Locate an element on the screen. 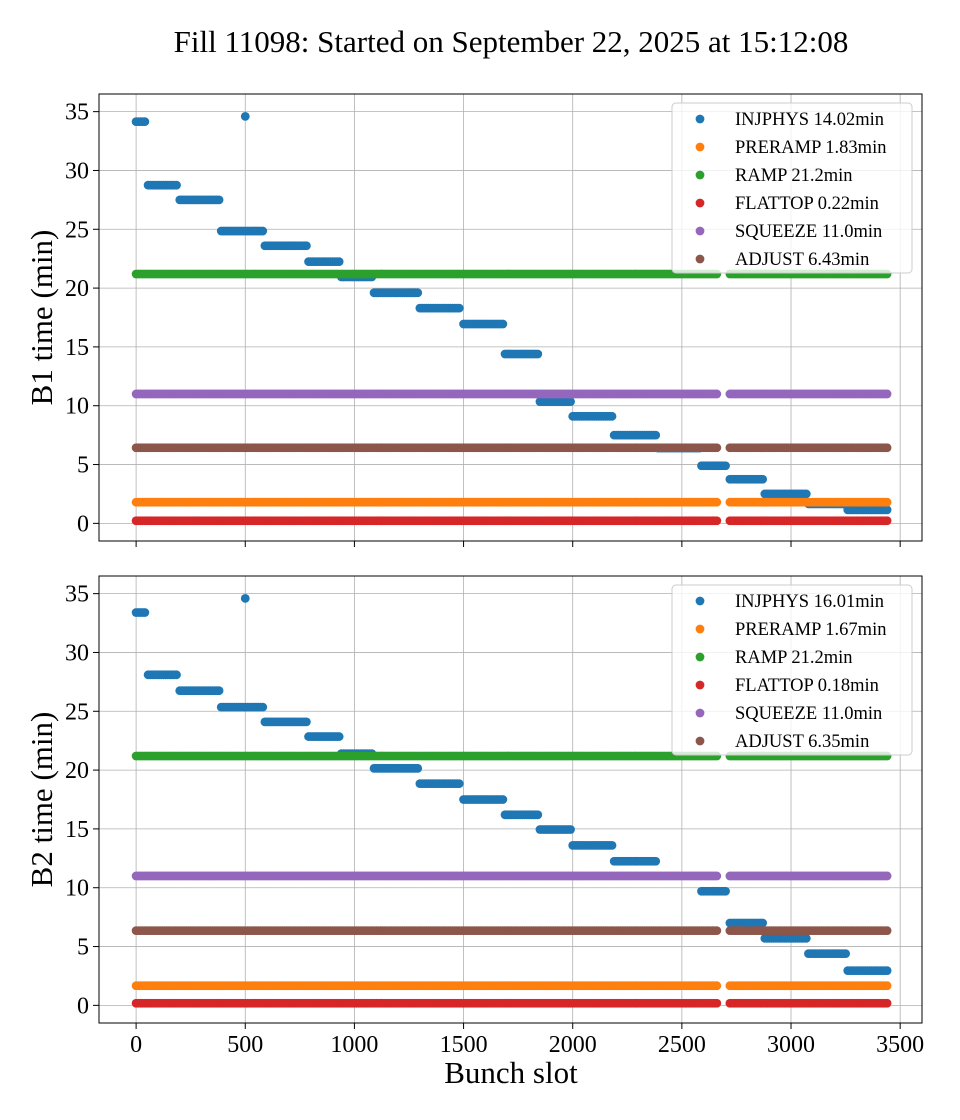 Image resolution: width=960 pixels, height=1120 pixels. series-squeeze is located at coordinates (511, 394).